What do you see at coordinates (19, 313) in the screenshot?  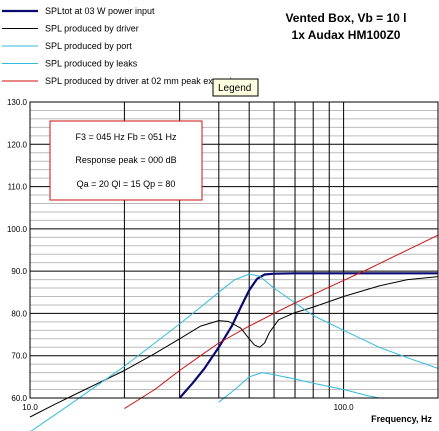 I see `y-tick-label: 80.0` at bounding box center [19, 313].